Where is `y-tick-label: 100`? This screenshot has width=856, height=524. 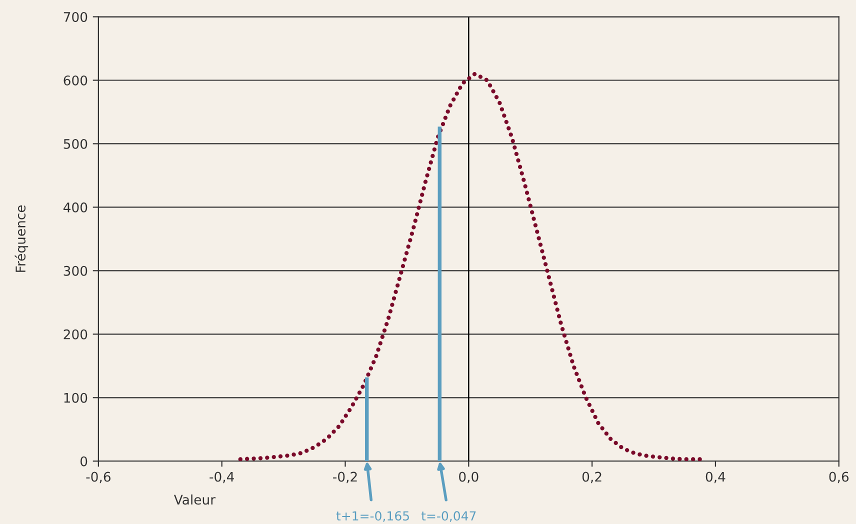 y-tick-label: 100 is located at coordinates (76, 397).